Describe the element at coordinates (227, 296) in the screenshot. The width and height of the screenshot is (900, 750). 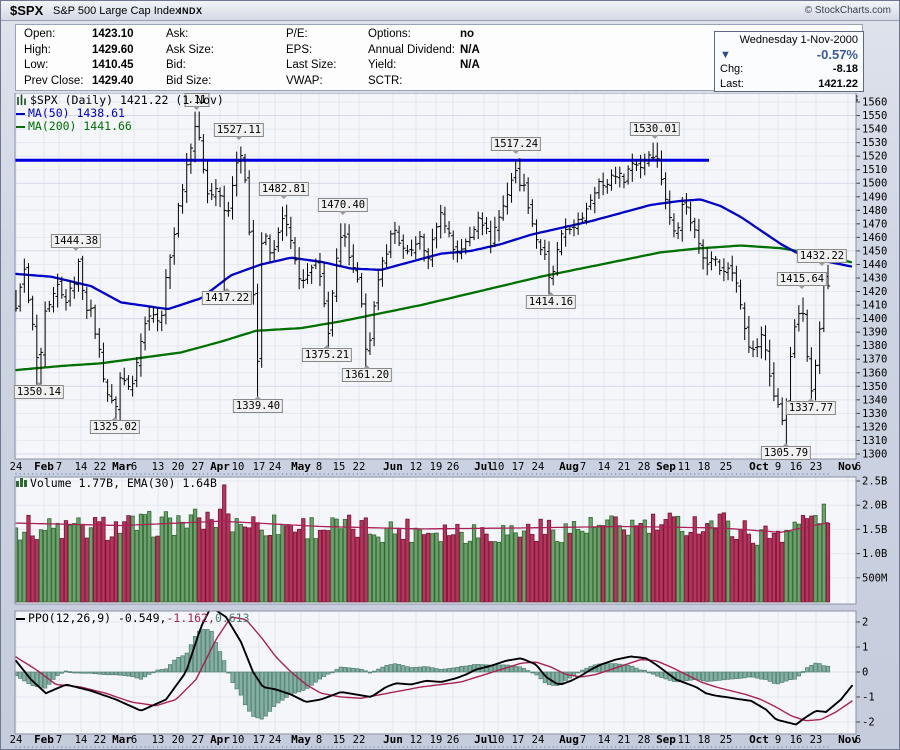
I see `price-callout: 1417.22` at that location.